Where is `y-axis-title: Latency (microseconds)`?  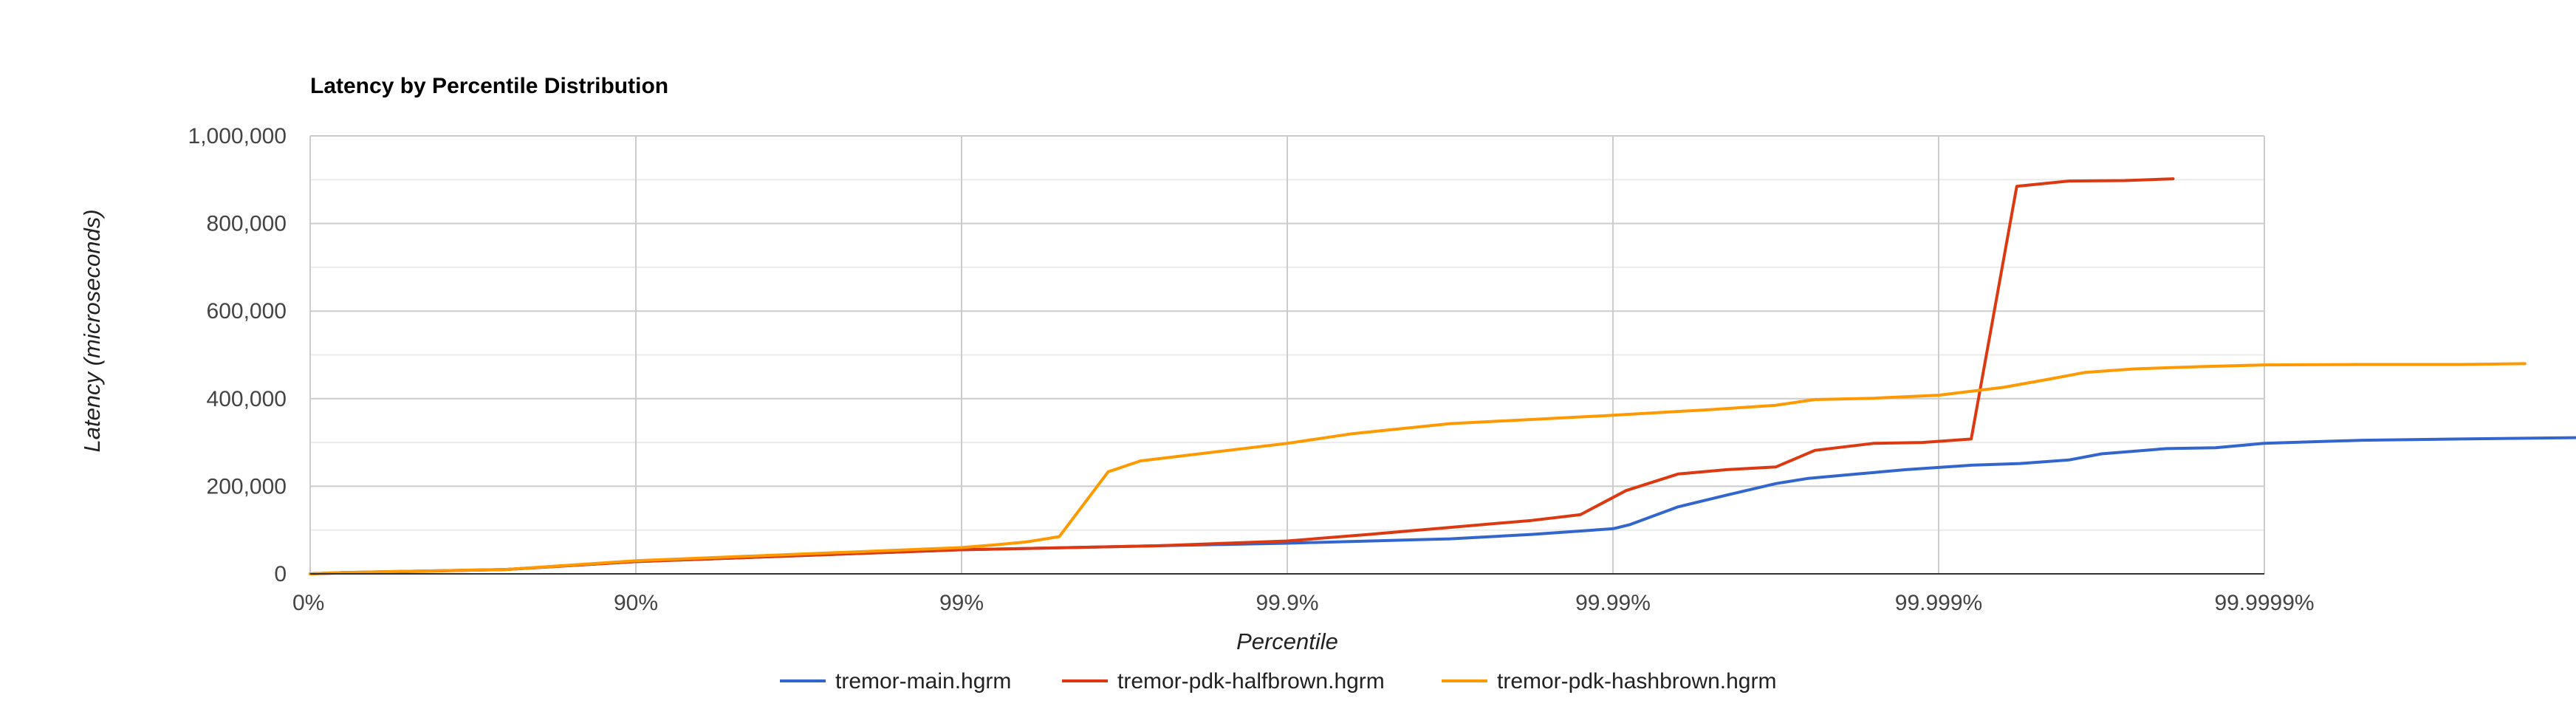
y-axis-title: Latency (microseconds) is located at coordinates (92, 330).